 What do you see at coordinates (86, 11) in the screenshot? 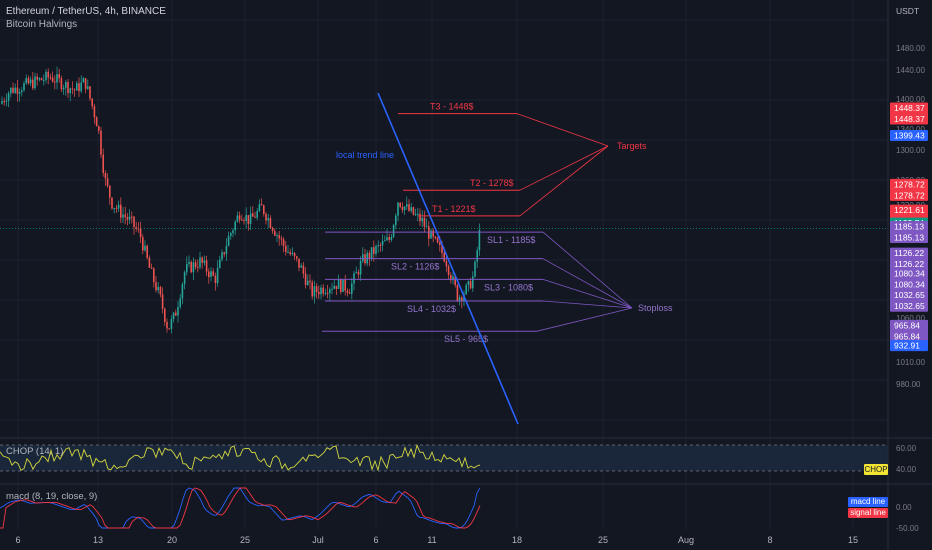
I see `symbol-title: Ethereum / TetherUS, 4h, BINANCE` at bounding box center [86, 11].